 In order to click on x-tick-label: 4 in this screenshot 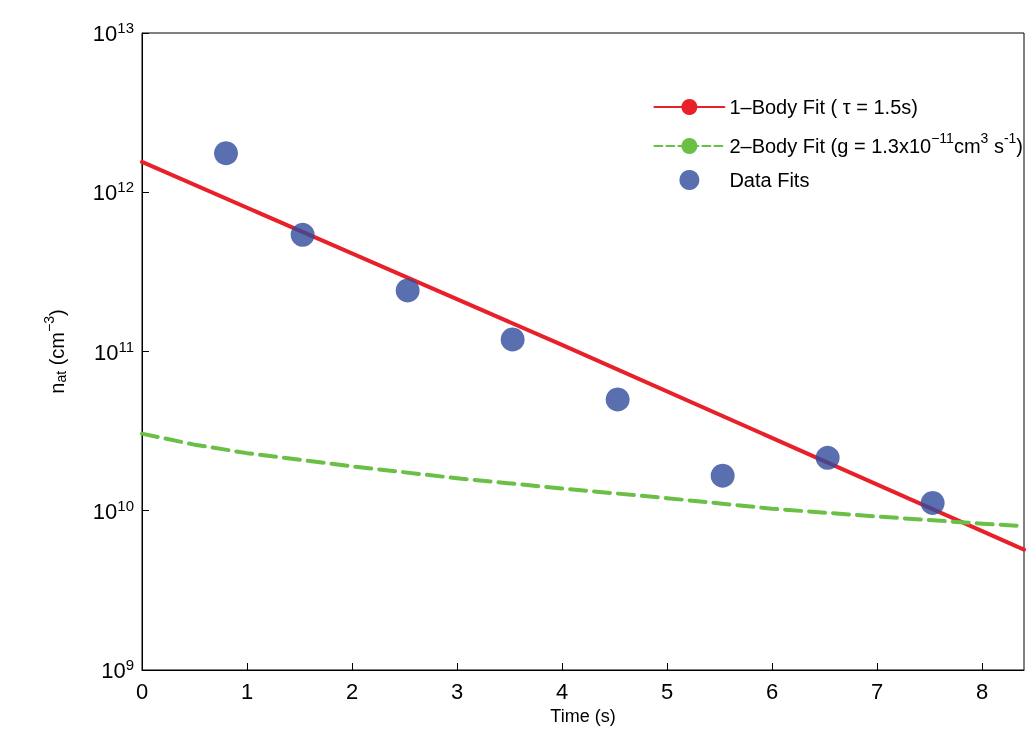, I will do `click(562, 691)`.